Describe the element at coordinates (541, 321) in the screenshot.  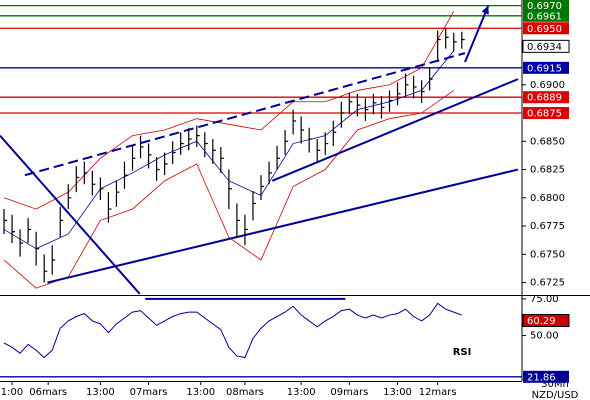
I see `level-label: 60.29` at that location.